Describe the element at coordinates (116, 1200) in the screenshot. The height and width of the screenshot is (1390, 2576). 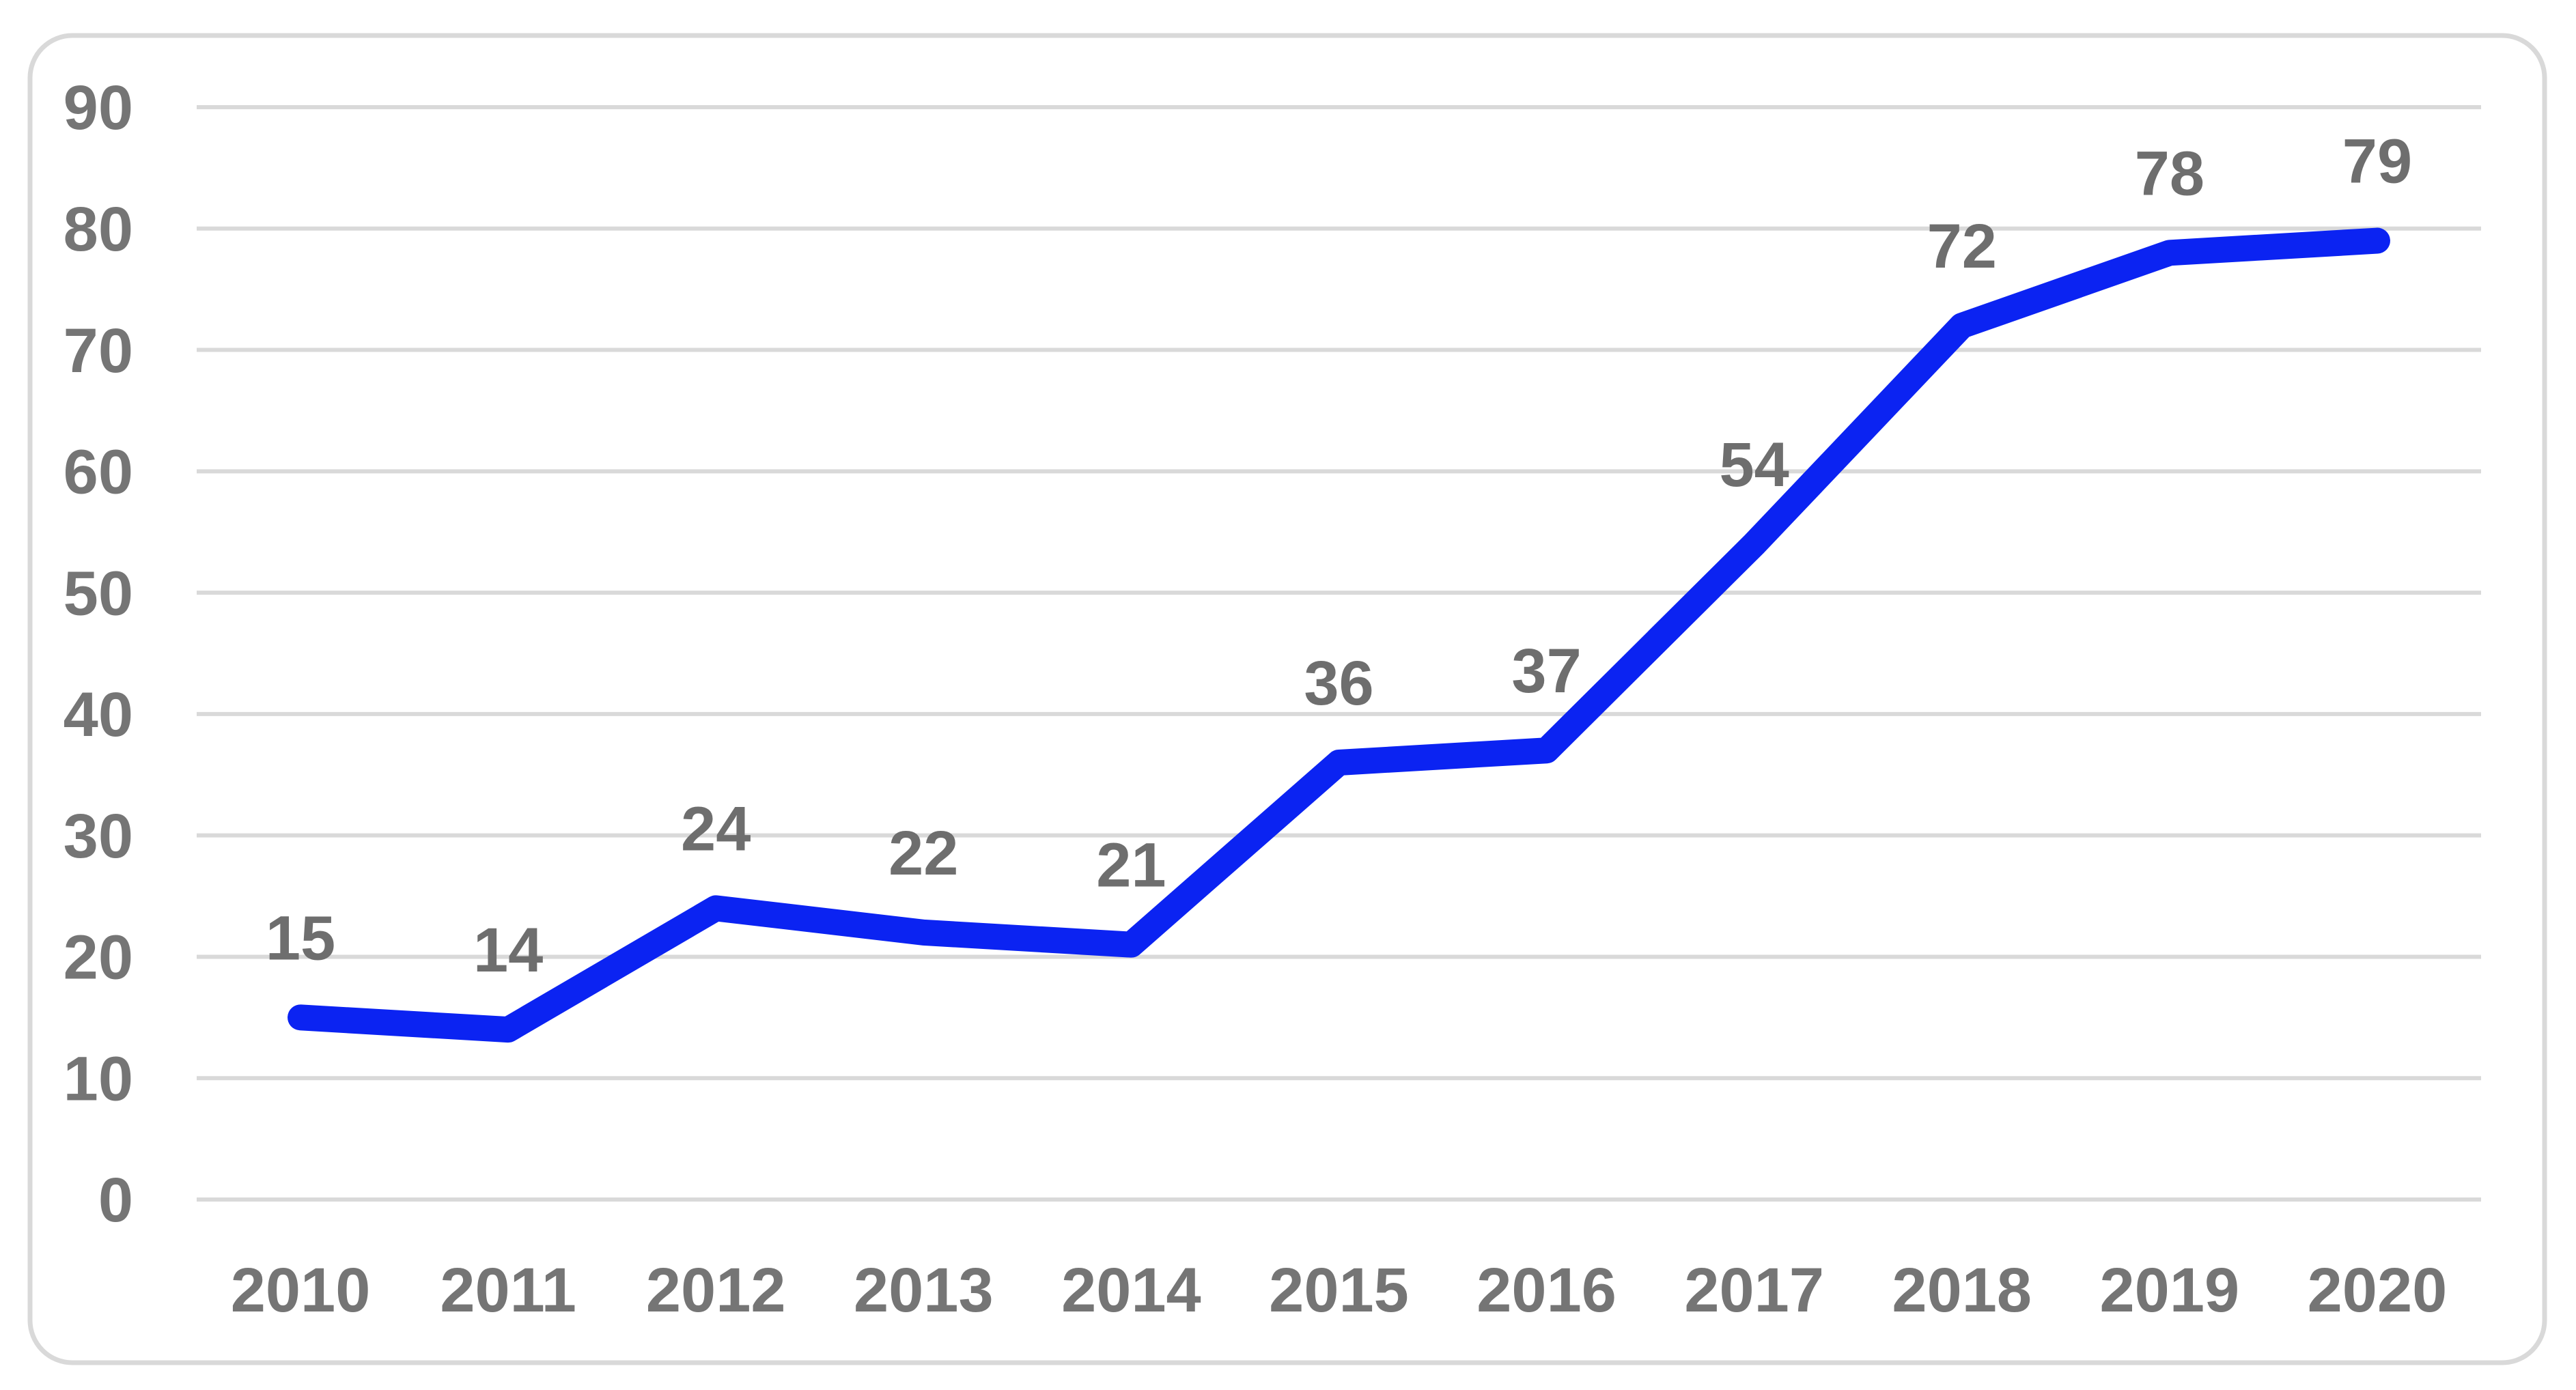
I see `y-axis-label: 0` at that location.